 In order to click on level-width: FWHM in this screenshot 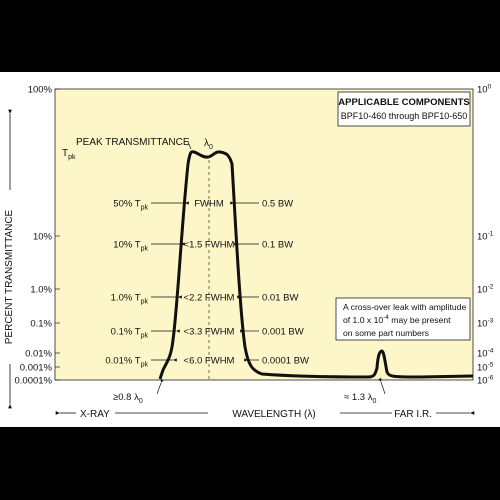, I will do `click(209, 204)`.